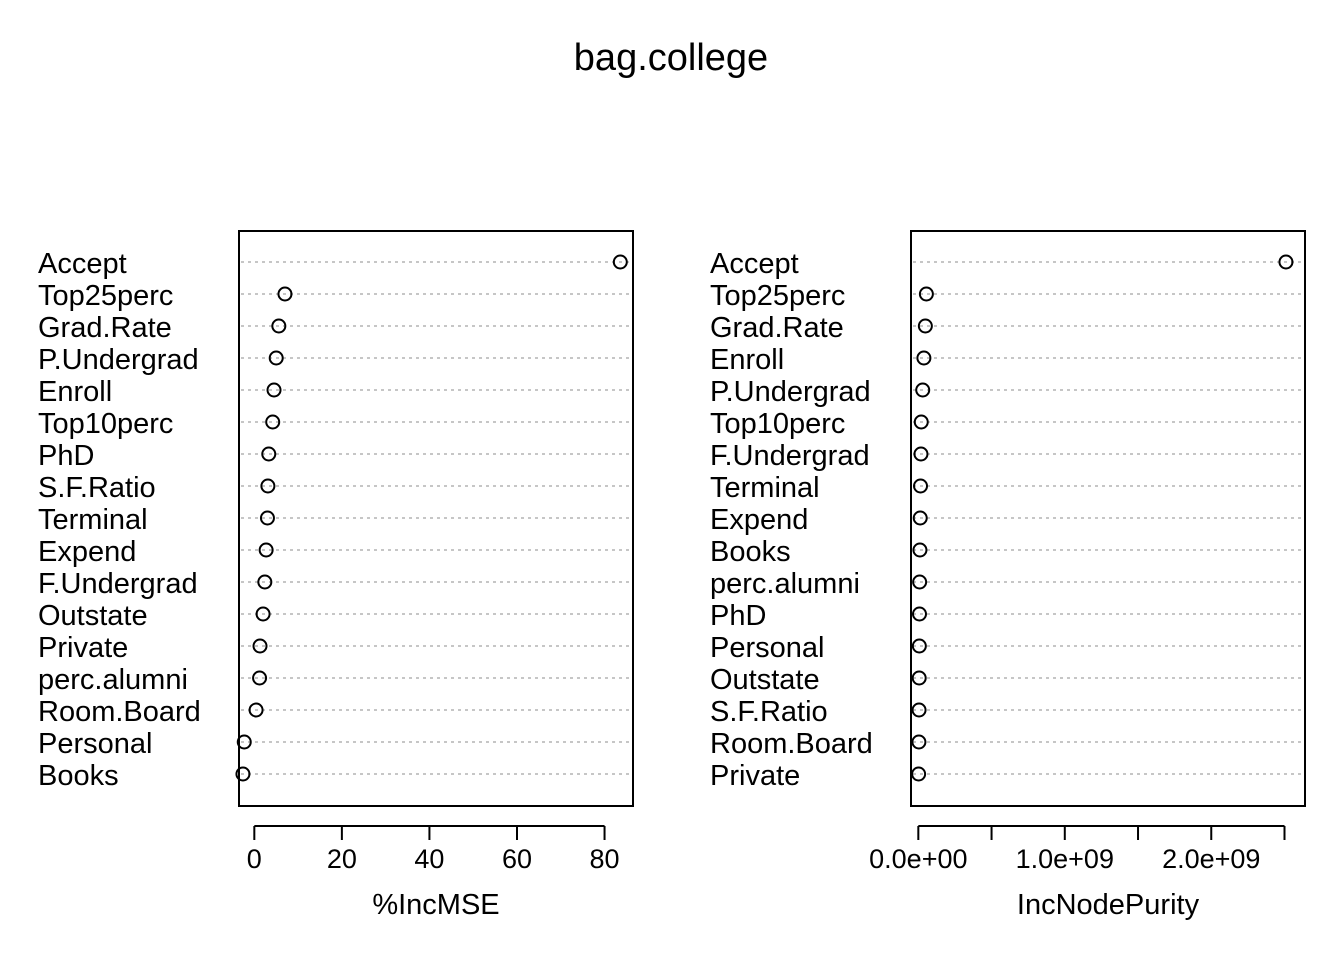  What do you see at coordinates (517, 859) in the screenshot?
I see `x-tick-label: 60` at bounding box center [517, 859].